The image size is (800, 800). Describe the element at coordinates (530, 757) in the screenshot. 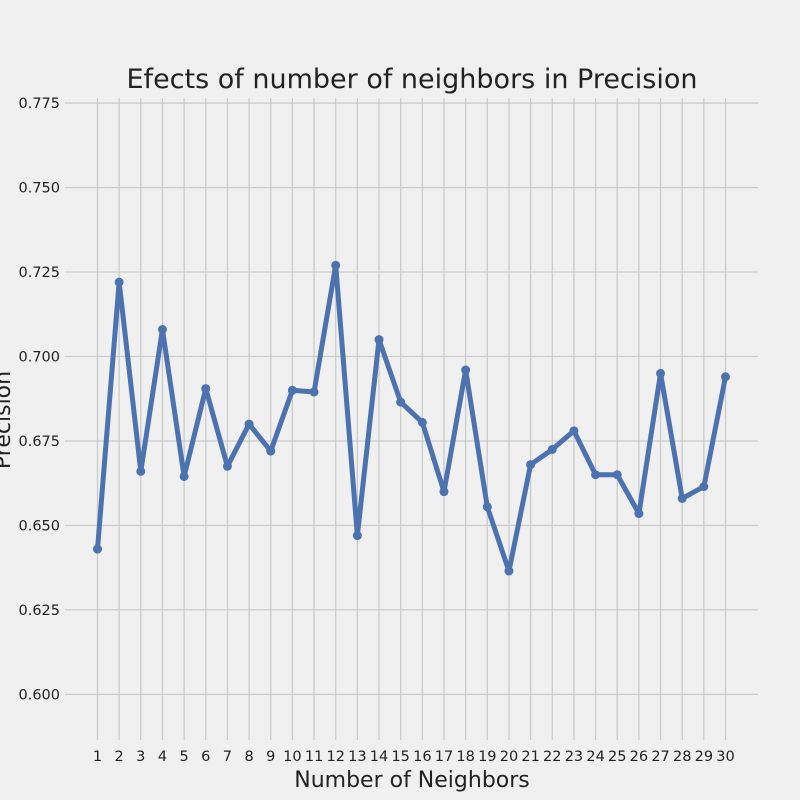

I see `x-tick-label: 21` at that location.